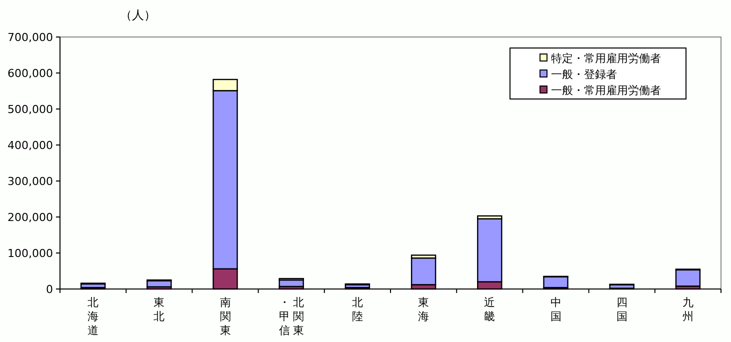 The height and width of the screenshot is (342, 731). What do you see at coordinates (584, 74) in the screenshot?
I see `legend-label: 一般・登録者` at bounding box center [584, 74].